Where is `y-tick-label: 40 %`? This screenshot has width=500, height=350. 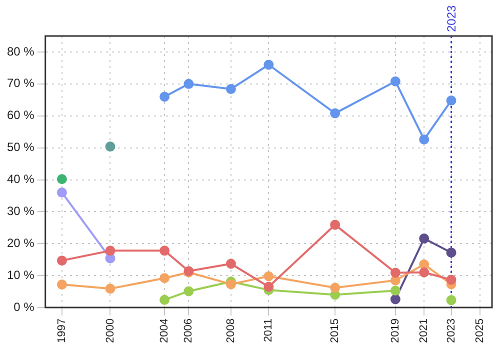 y-tick-label: 40 % is located at coordinates (20, 179).